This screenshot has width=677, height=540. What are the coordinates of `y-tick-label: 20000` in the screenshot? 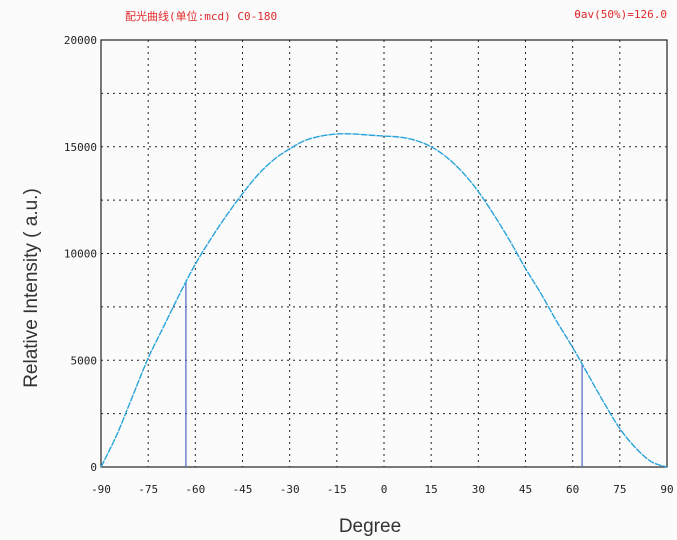 It's located at (80, 40).